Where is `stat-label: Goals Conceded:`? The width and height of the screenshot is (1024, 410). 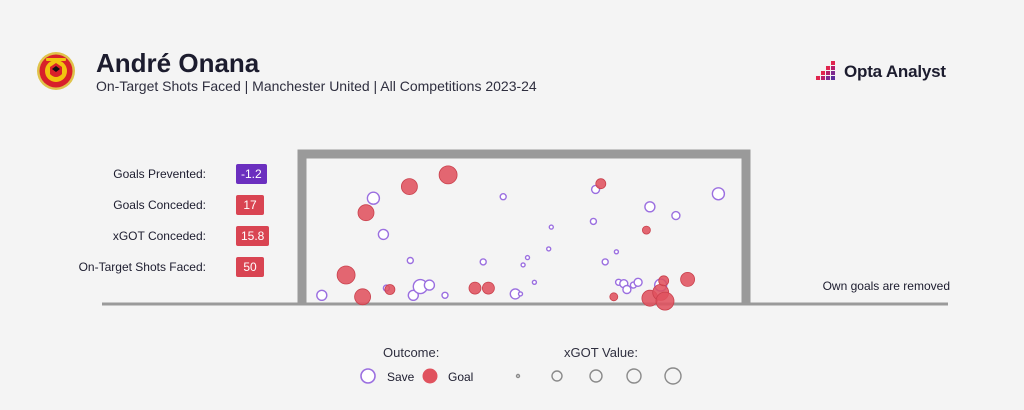
stat-label: Goals Conceded: is located at coordinates (159, 205).